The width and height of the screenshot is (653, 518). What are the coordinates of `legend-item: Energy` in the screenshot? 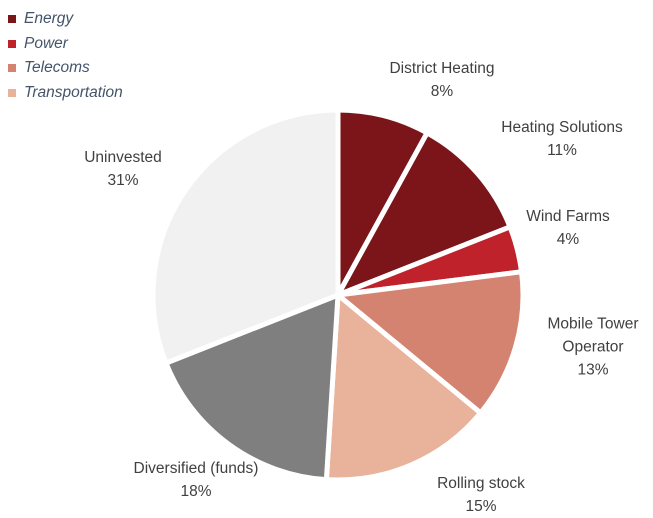 It's located at (40, 19).